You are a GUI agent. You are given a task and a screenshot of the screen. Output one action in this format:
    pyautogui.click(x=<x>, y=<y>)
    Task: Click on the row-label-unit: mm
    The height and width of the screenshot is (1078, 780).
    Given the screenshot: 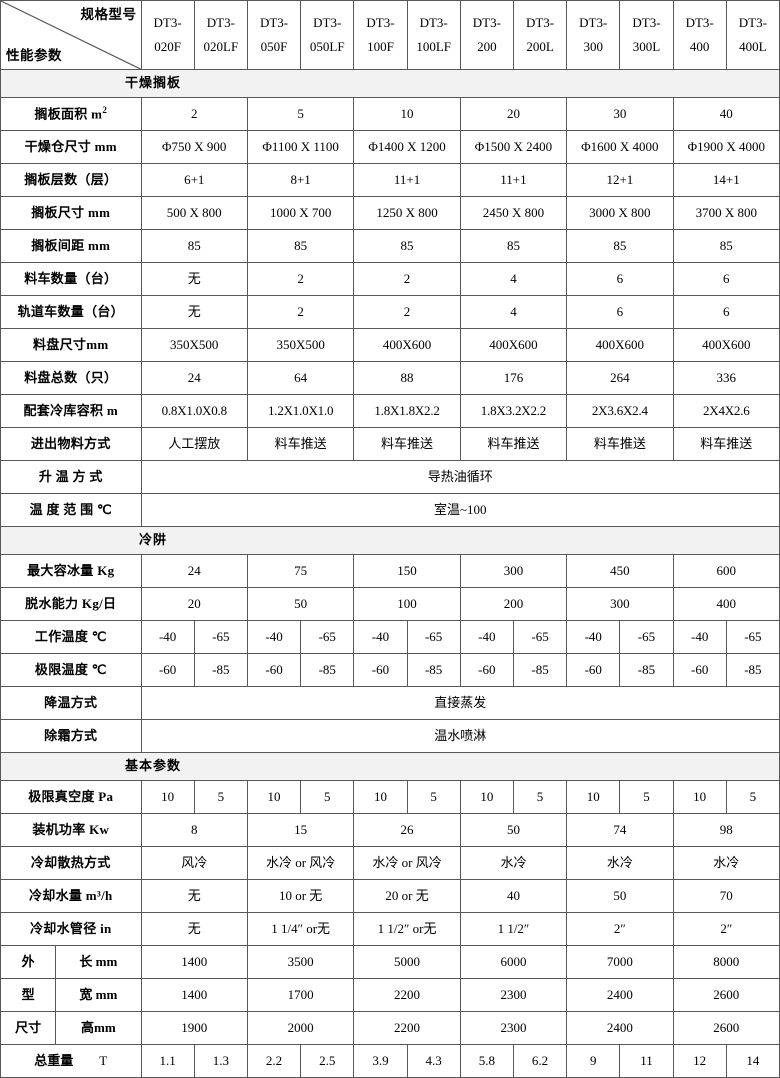 What is the action you would take?
    pyautogui.click(x=105, y=1027)
    